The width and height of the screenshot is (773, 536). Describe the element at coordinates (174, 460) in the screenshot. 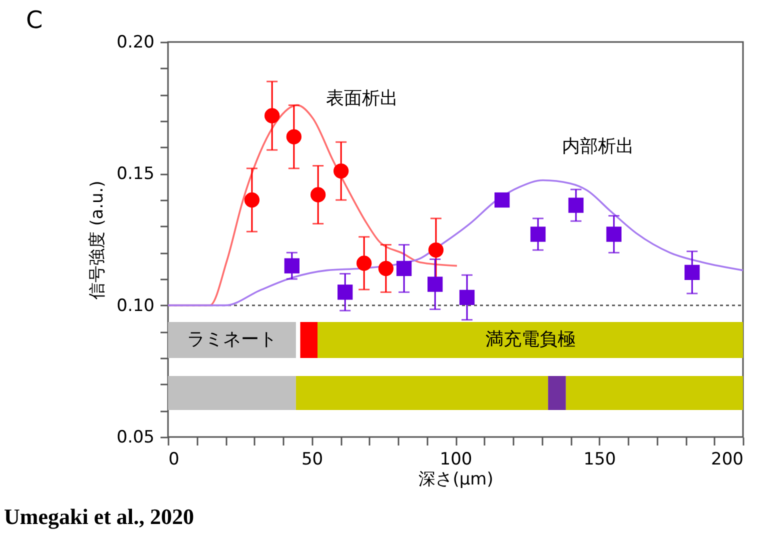

I see `x-tick-label: 0` at that location.